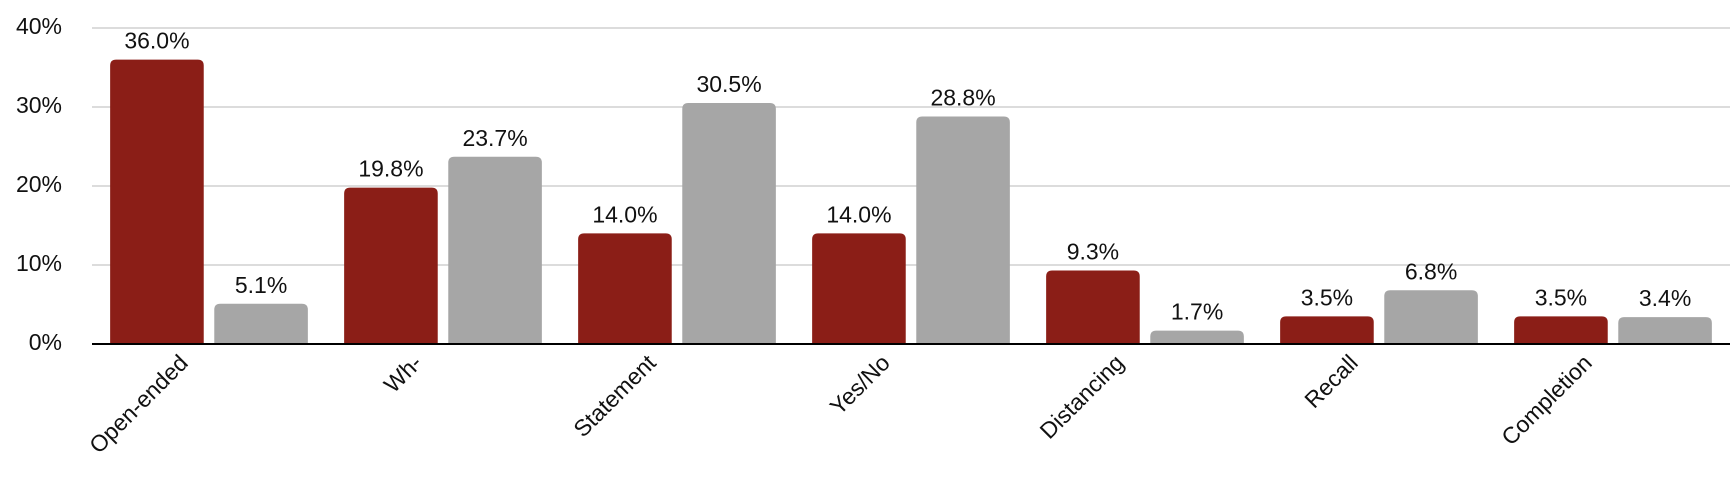 Image resolution: width=1736 pixels, height=488 pixels. I want to click on value-label: 6.8%, so click(1431, 271).